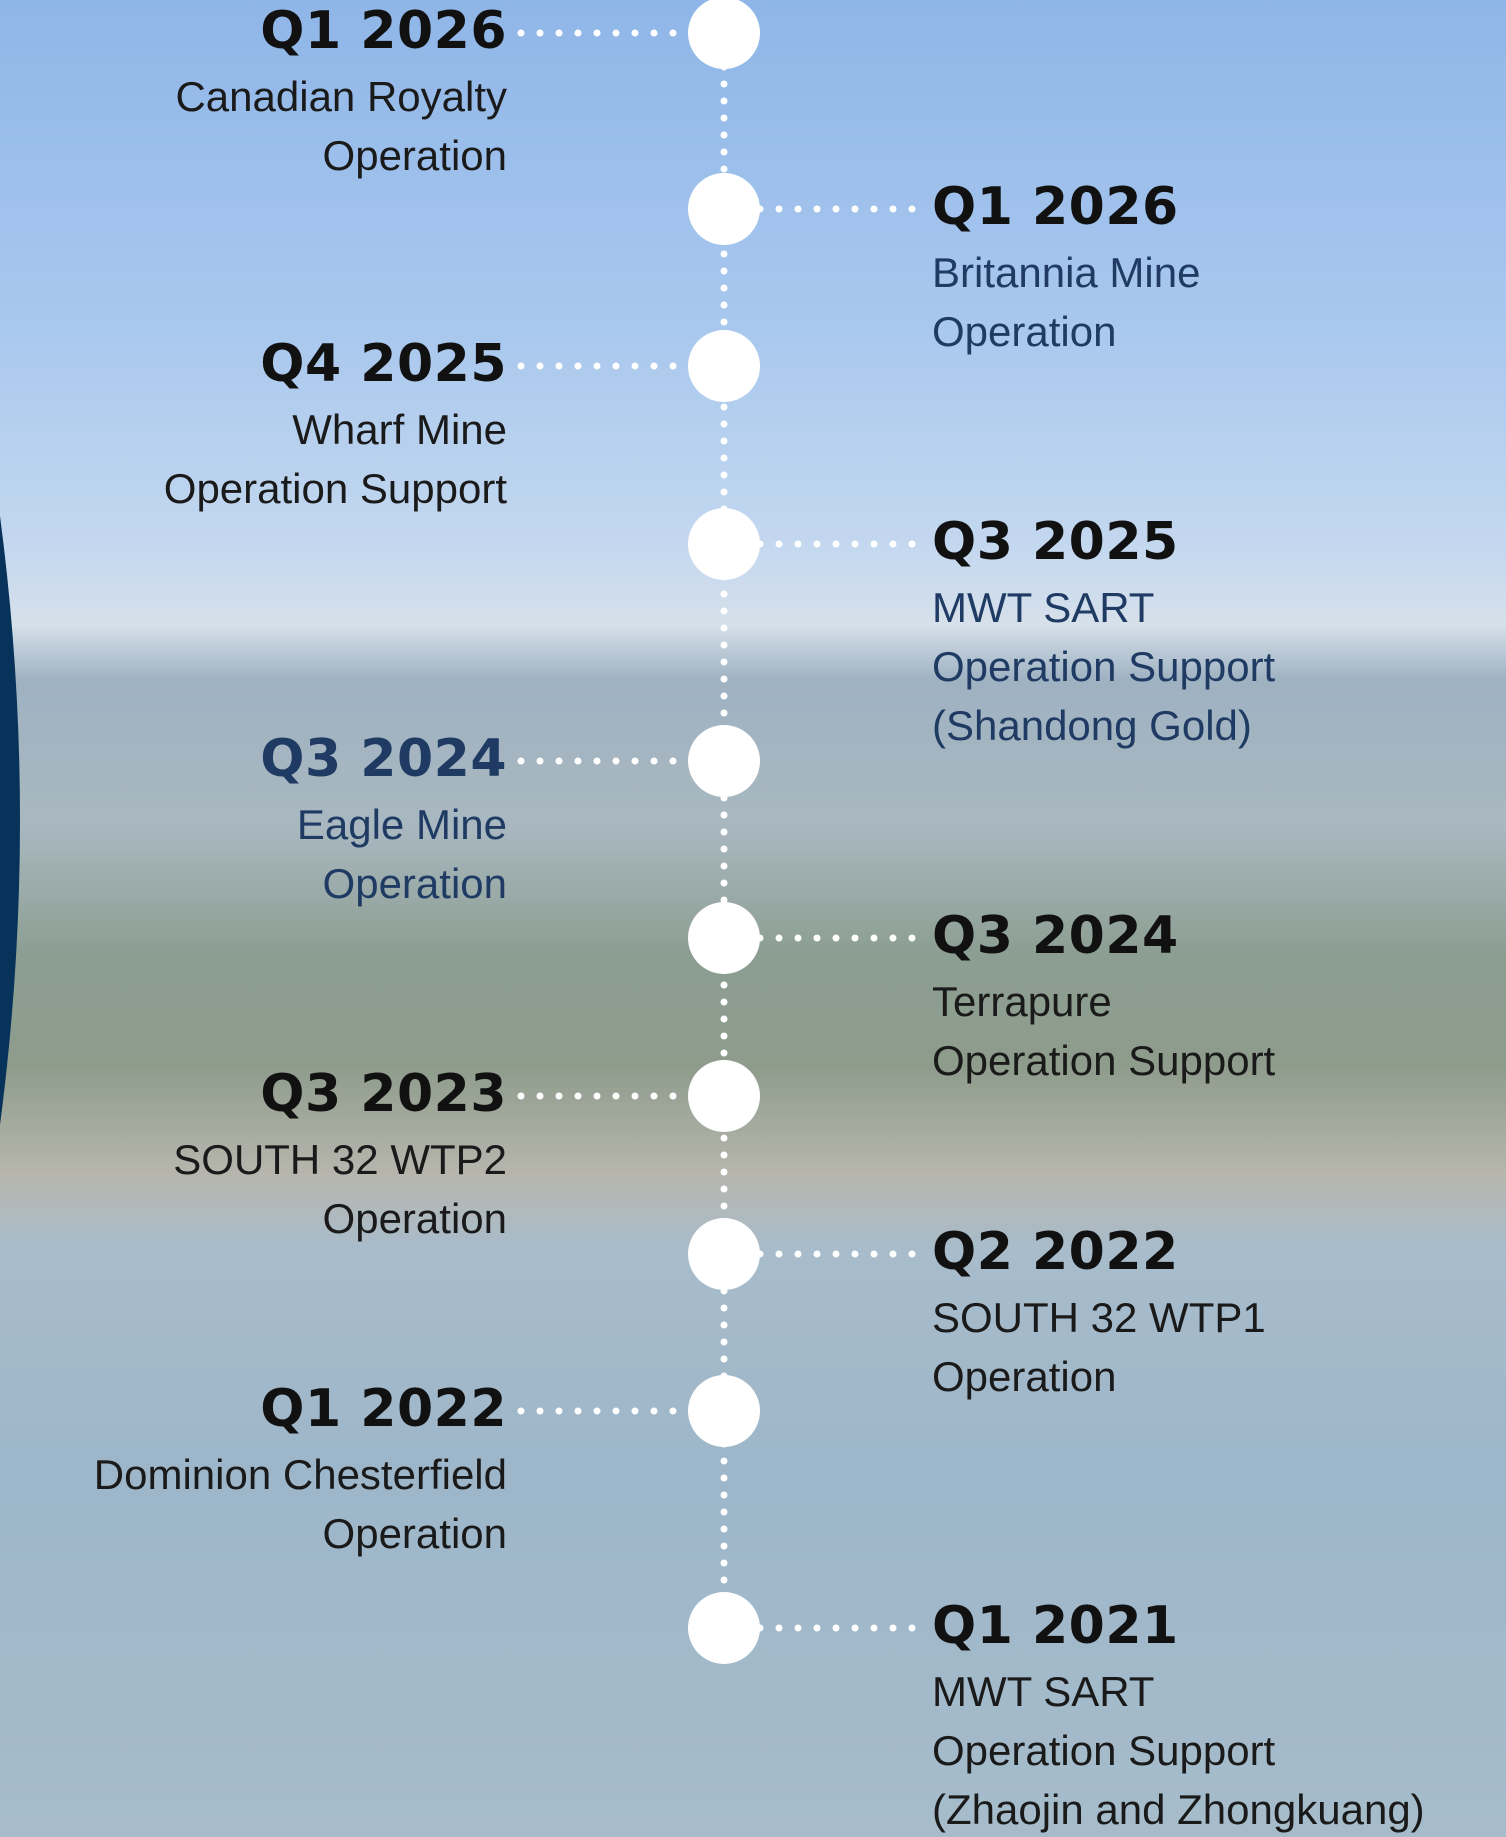 The height and width of the screenshot is (1837, 1506). I want to click on milestone-text: (Shandong Gold), so click(1092, 725).